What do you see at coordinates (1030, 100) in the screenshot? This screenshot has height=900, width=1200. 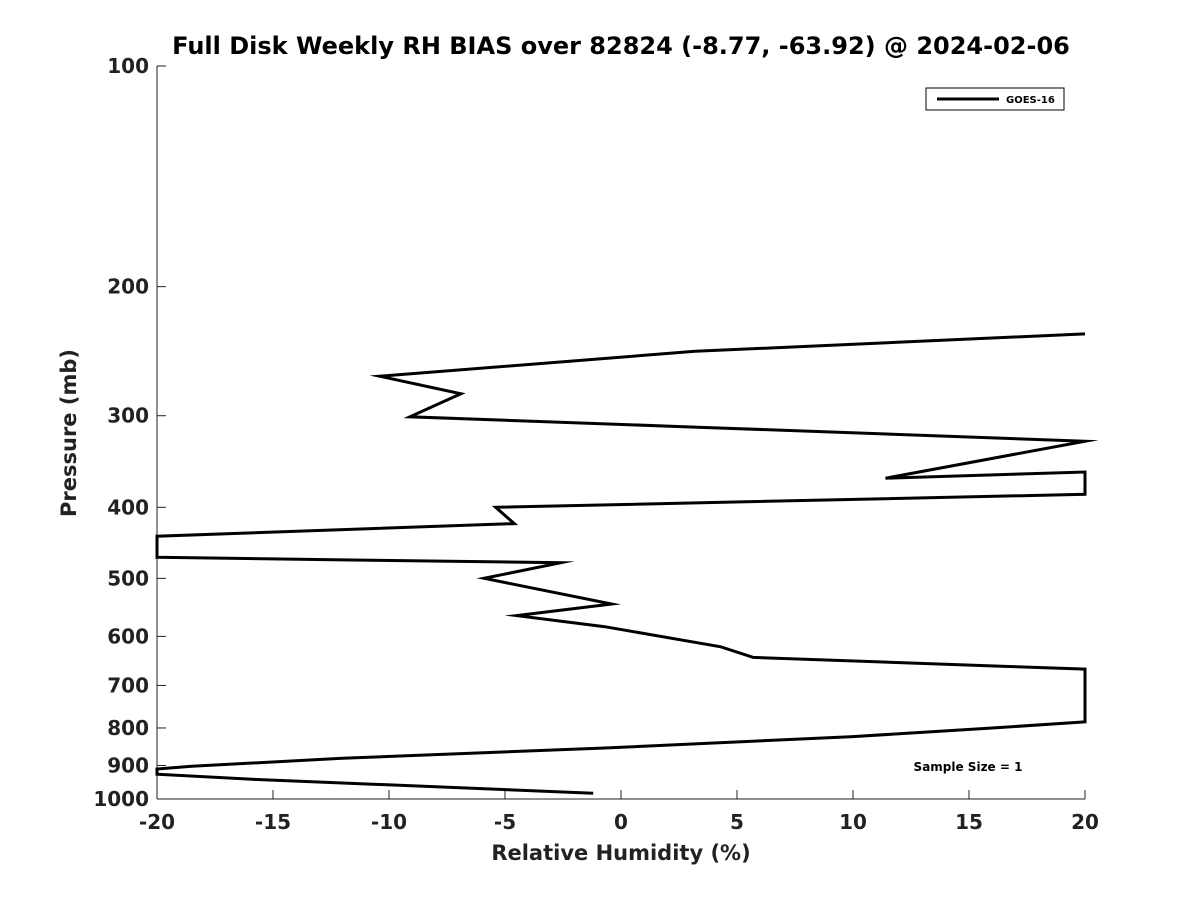 I see `legend-label-goes-16: GOES-16` at bounding box center [1030, 100].